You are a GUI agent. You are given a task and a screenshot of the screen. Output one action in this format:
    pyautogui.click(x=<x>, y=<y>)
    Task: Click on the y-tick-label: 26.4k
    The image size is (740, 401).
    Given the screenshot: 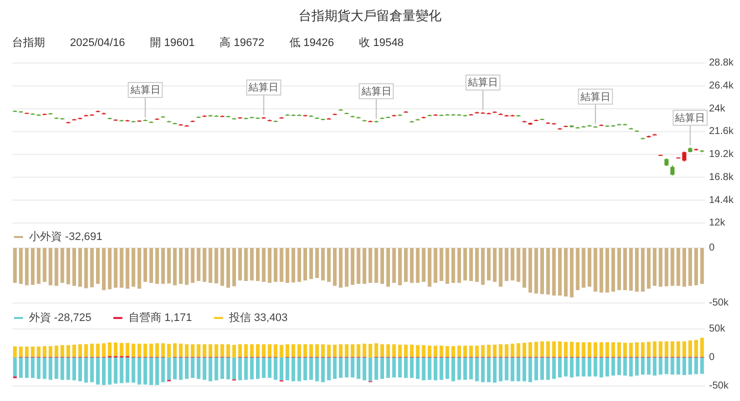 What is the action you would take?
    pyautogui.click(x=721, y=86)
    